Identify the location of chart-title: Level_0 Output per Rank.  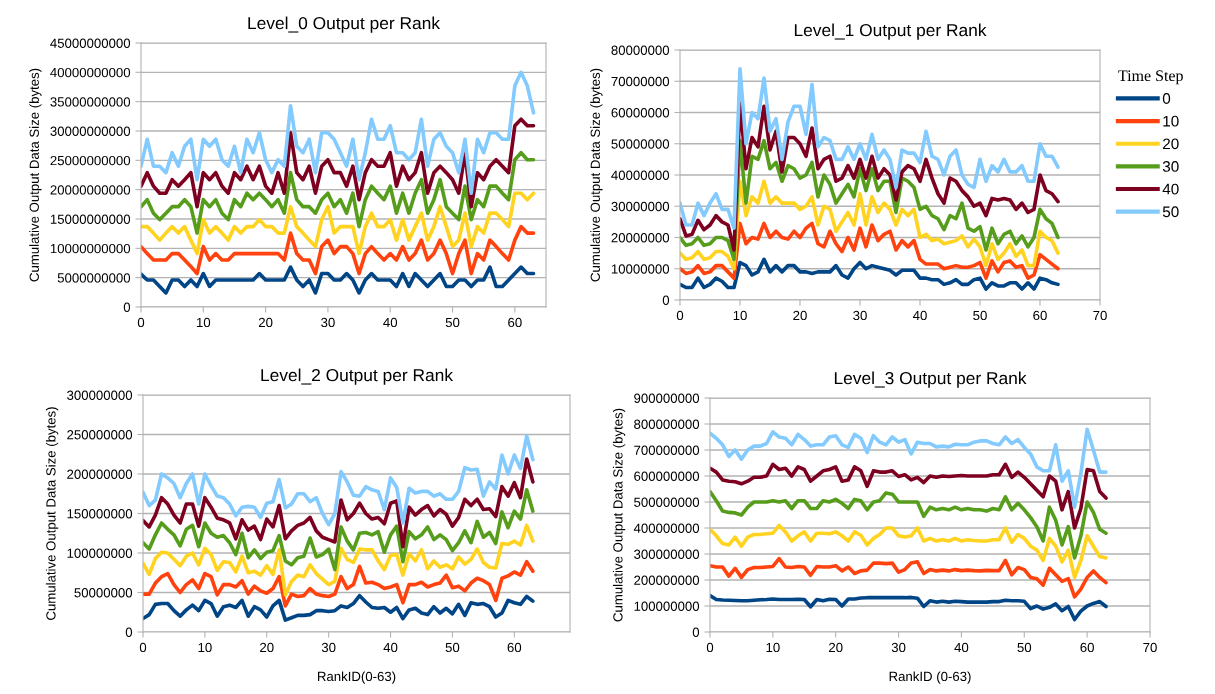
(344, 24).